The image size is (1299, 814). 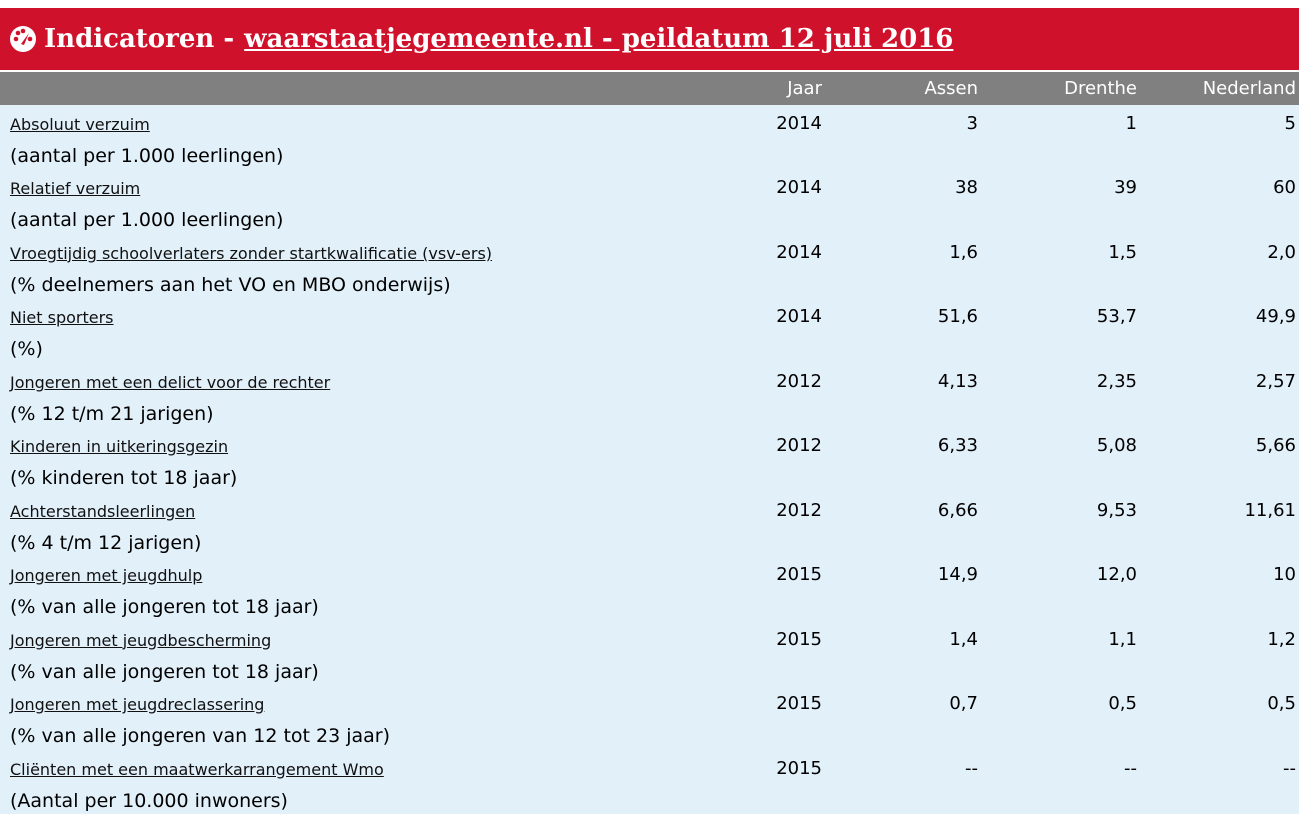 I want to click on indicator-link: Achterstandsleerlingen, so click(x=103, y=511).